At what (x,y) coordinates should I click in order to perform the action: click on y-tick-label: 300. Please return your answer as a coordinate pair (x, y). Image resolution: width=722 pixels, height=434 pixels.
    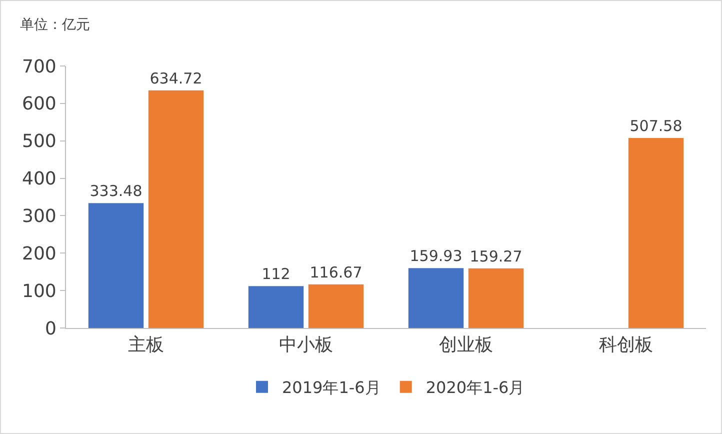
    Looking at the image, I should click on (39, 217).